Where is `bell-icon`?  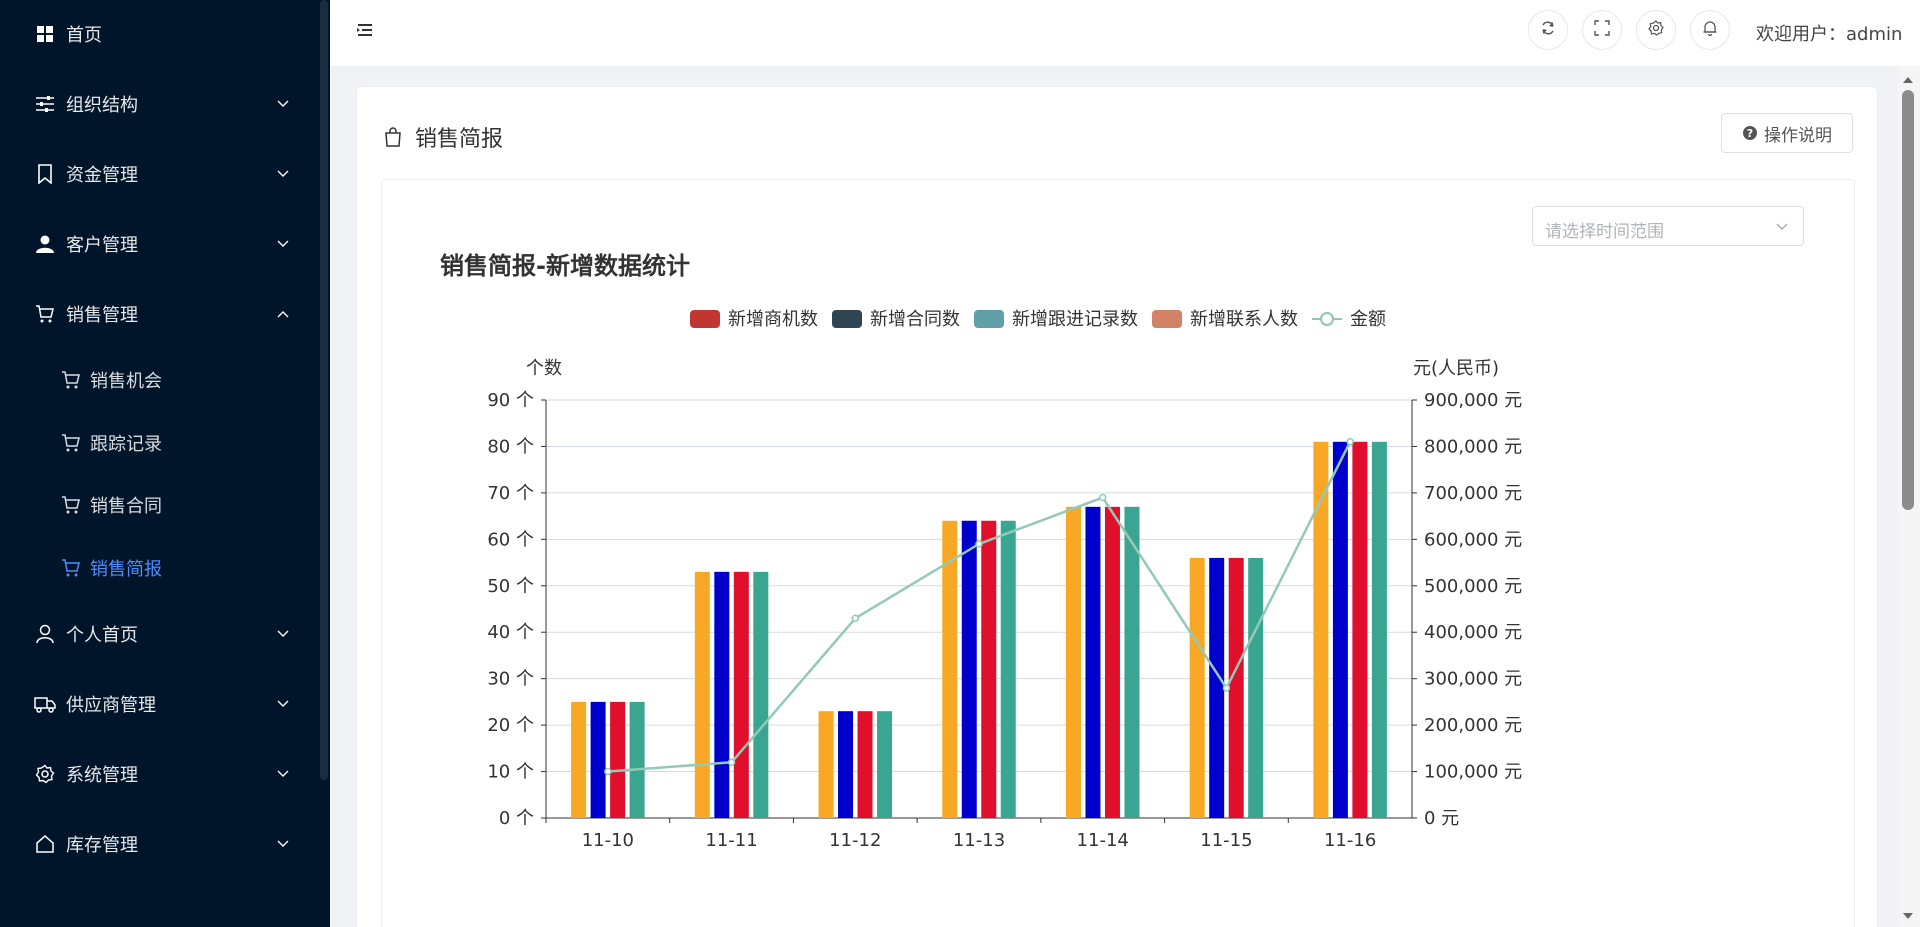
bell-icon is located at coordinates (1710, 30).